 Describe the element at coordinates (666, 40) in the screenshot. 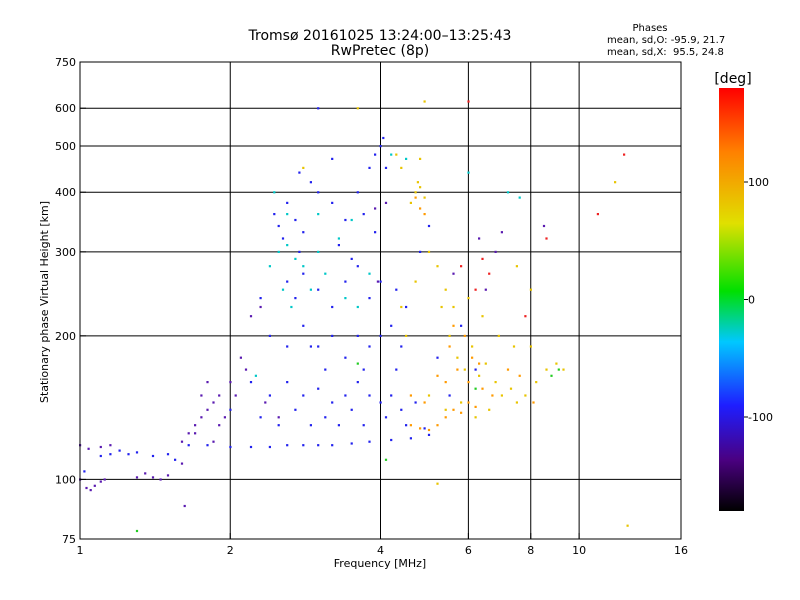

I see `phase-stats-o: mean, sd,O: -95.9, 21.7` at that location.